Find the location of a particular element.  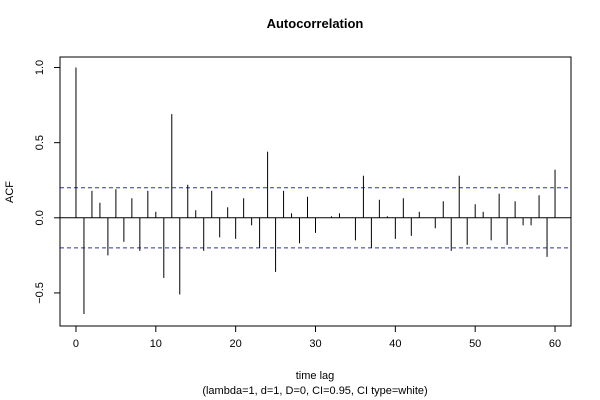

x-tick-label: 20 is located at coordinates (236, 344).